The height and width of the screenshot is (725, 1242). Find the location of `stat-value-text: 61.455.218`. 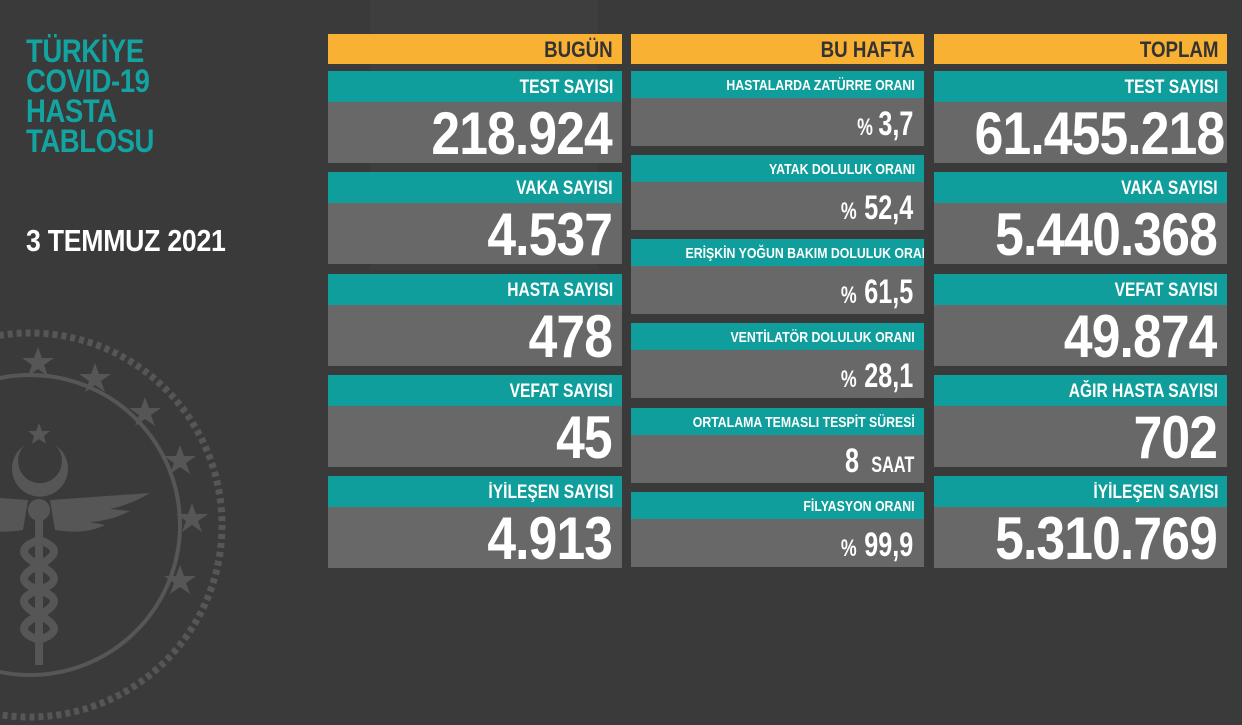

stat-value-text: 61.455.218 is located at coordinates (1100, 132).